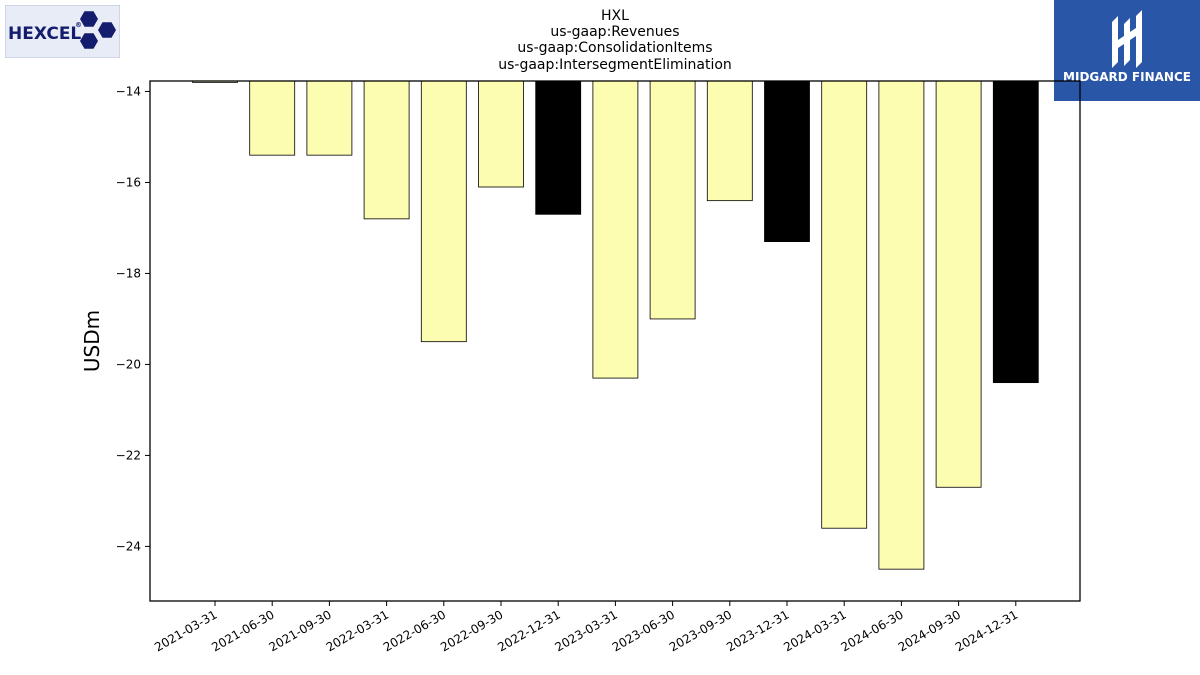 The width and height of the screenshot is (1200, 675). I want to click on chart-title-line-4: us-gaap:IntersegmentElimination, so click(615, 65).